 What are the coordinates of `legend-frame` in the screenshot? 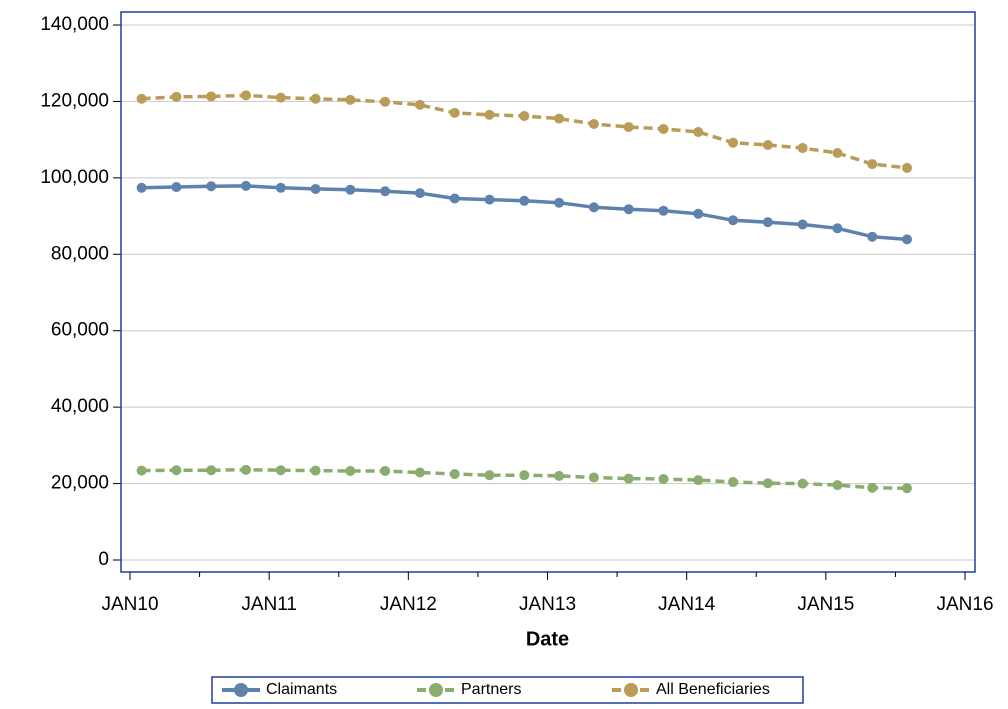 It's located at (507, 690).